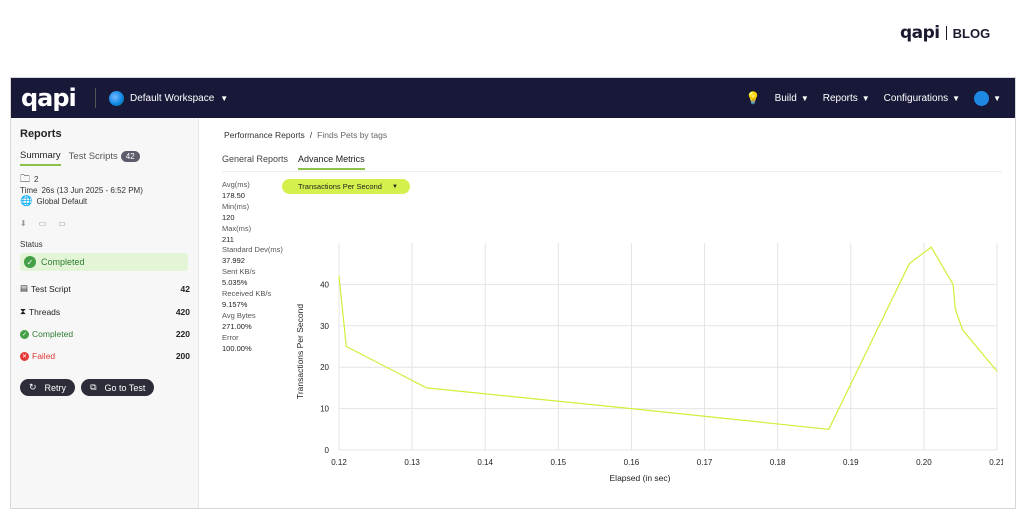 The image size is (1024, 522). I want to click on status-value: Completed, so click(63, 262).